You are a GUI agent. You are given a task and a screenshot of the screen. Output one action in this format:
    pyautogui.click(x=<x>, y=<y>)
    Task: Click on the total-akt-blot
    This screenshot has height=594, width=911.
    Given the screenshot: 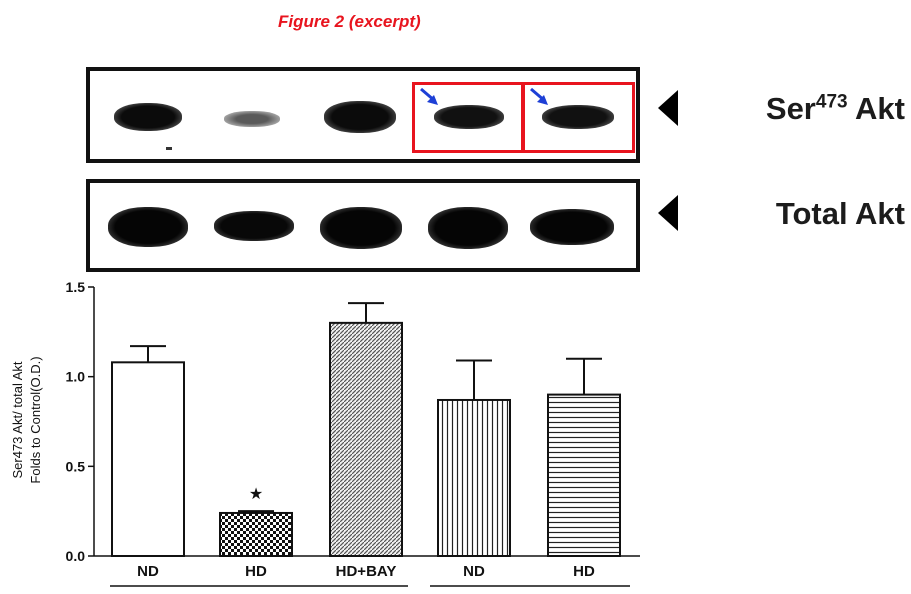 What is the action you would take?
    pyautogui.click(x=363, y=225)
    